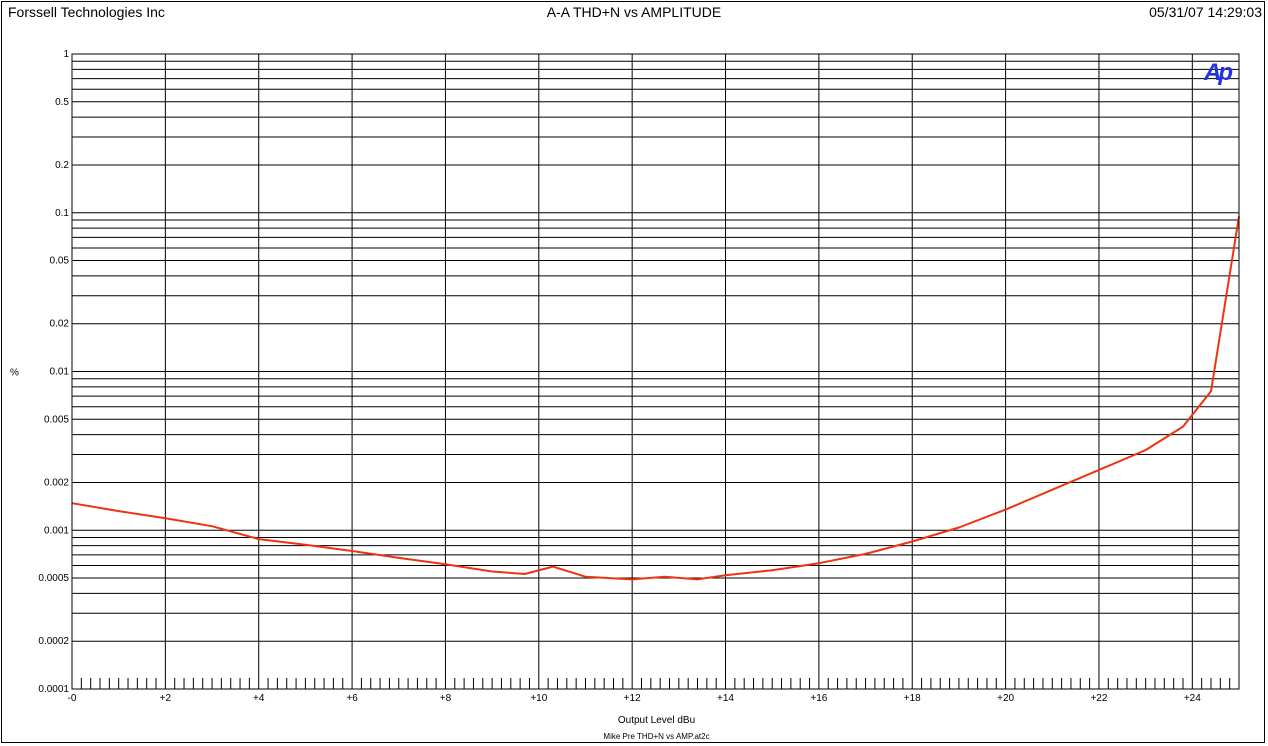 The width and height of the screenshot is (1268, 746). I want to click on x-tick-label: +18, so click(912, 698).